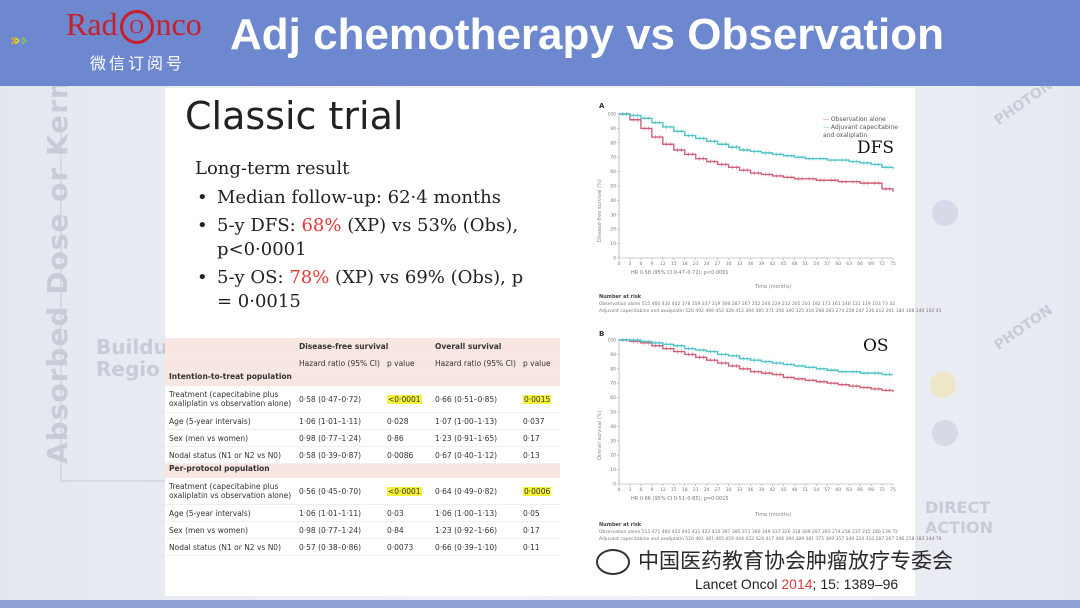  What do you see at coordinates (876, 148) in the screenshot?
I see `curve-label-dfs: DFS` at bounding box center [876, 148].